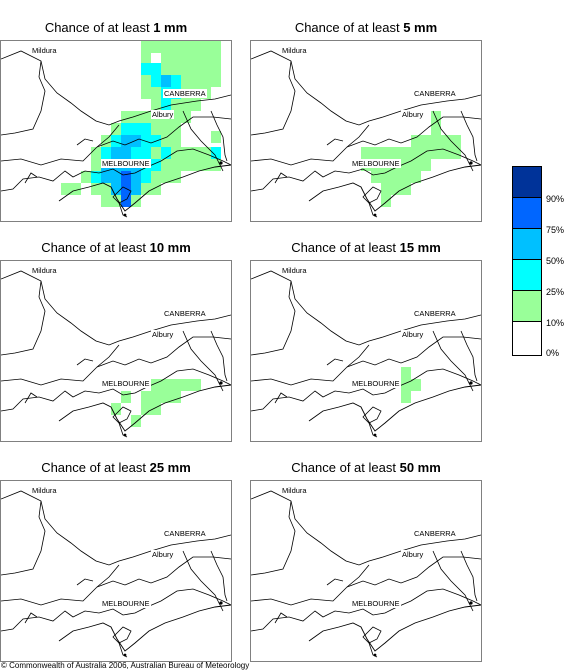  I want to click on panel-title: Chance of at least 25 mm, so click(116, 467).